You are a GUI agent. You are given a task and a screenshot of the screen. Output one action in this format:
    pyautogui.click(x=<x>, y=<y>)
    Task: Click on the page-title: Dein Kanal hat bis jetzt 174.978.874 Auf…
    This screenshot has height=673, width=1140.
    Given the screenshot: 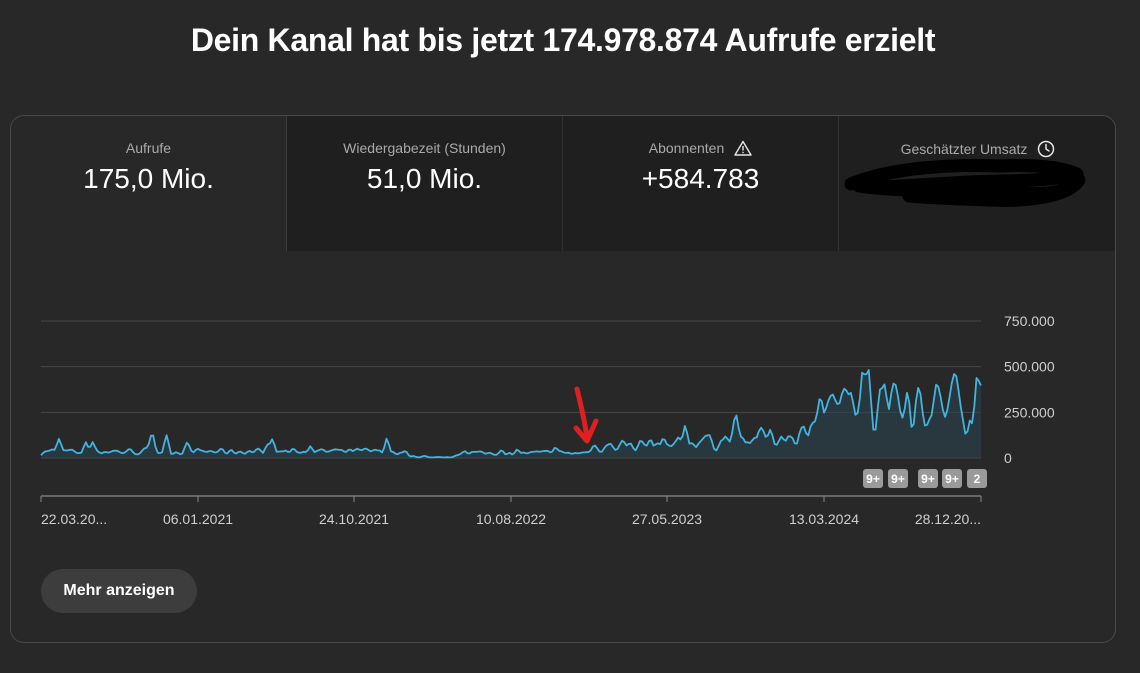 What is the action you would take?
    pyautogui.click(x=563, y=40)
    